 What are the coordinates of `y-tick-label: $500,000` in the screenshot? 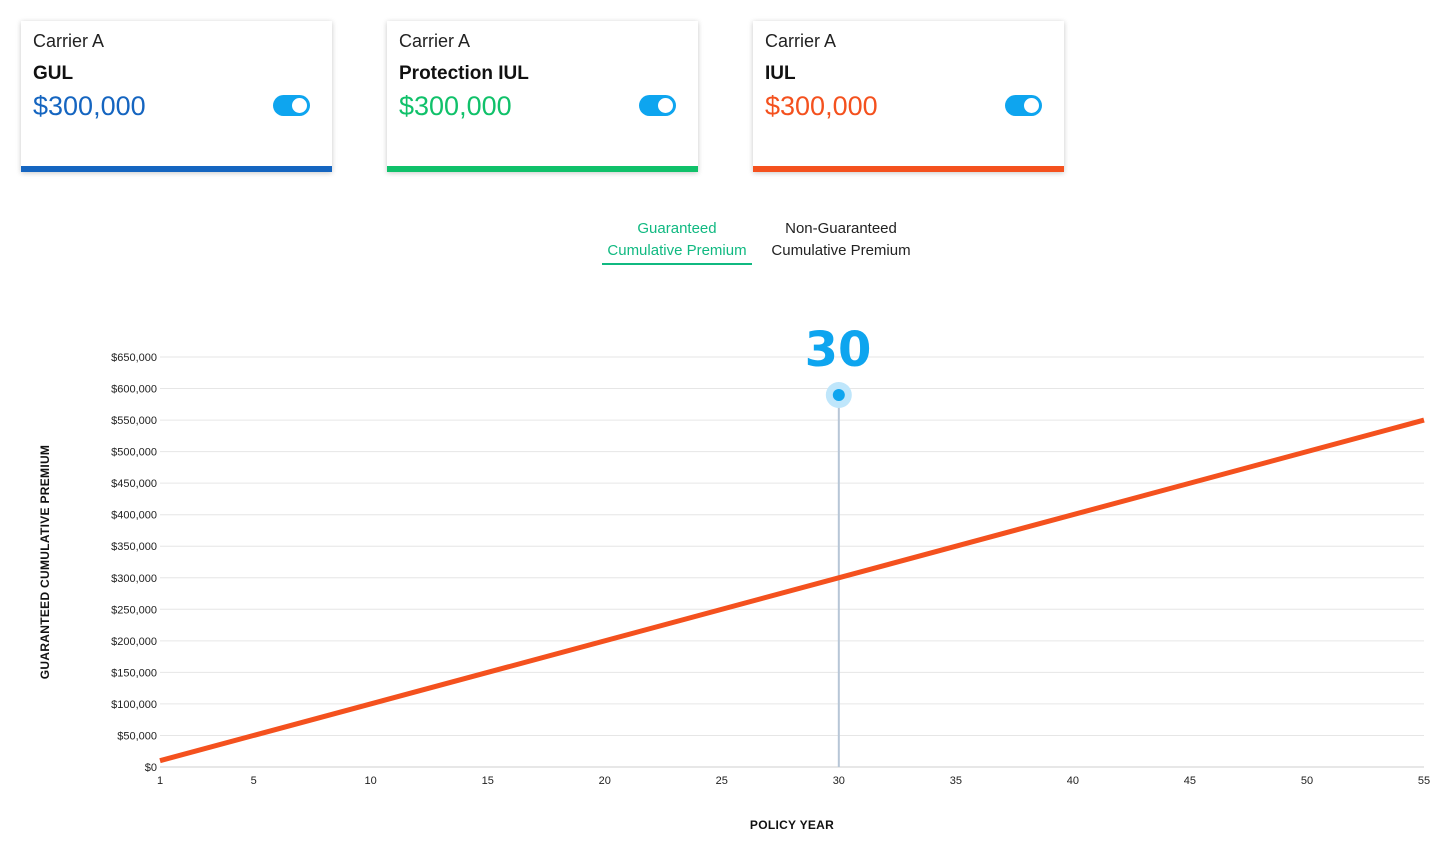 It's located at (134, 453).